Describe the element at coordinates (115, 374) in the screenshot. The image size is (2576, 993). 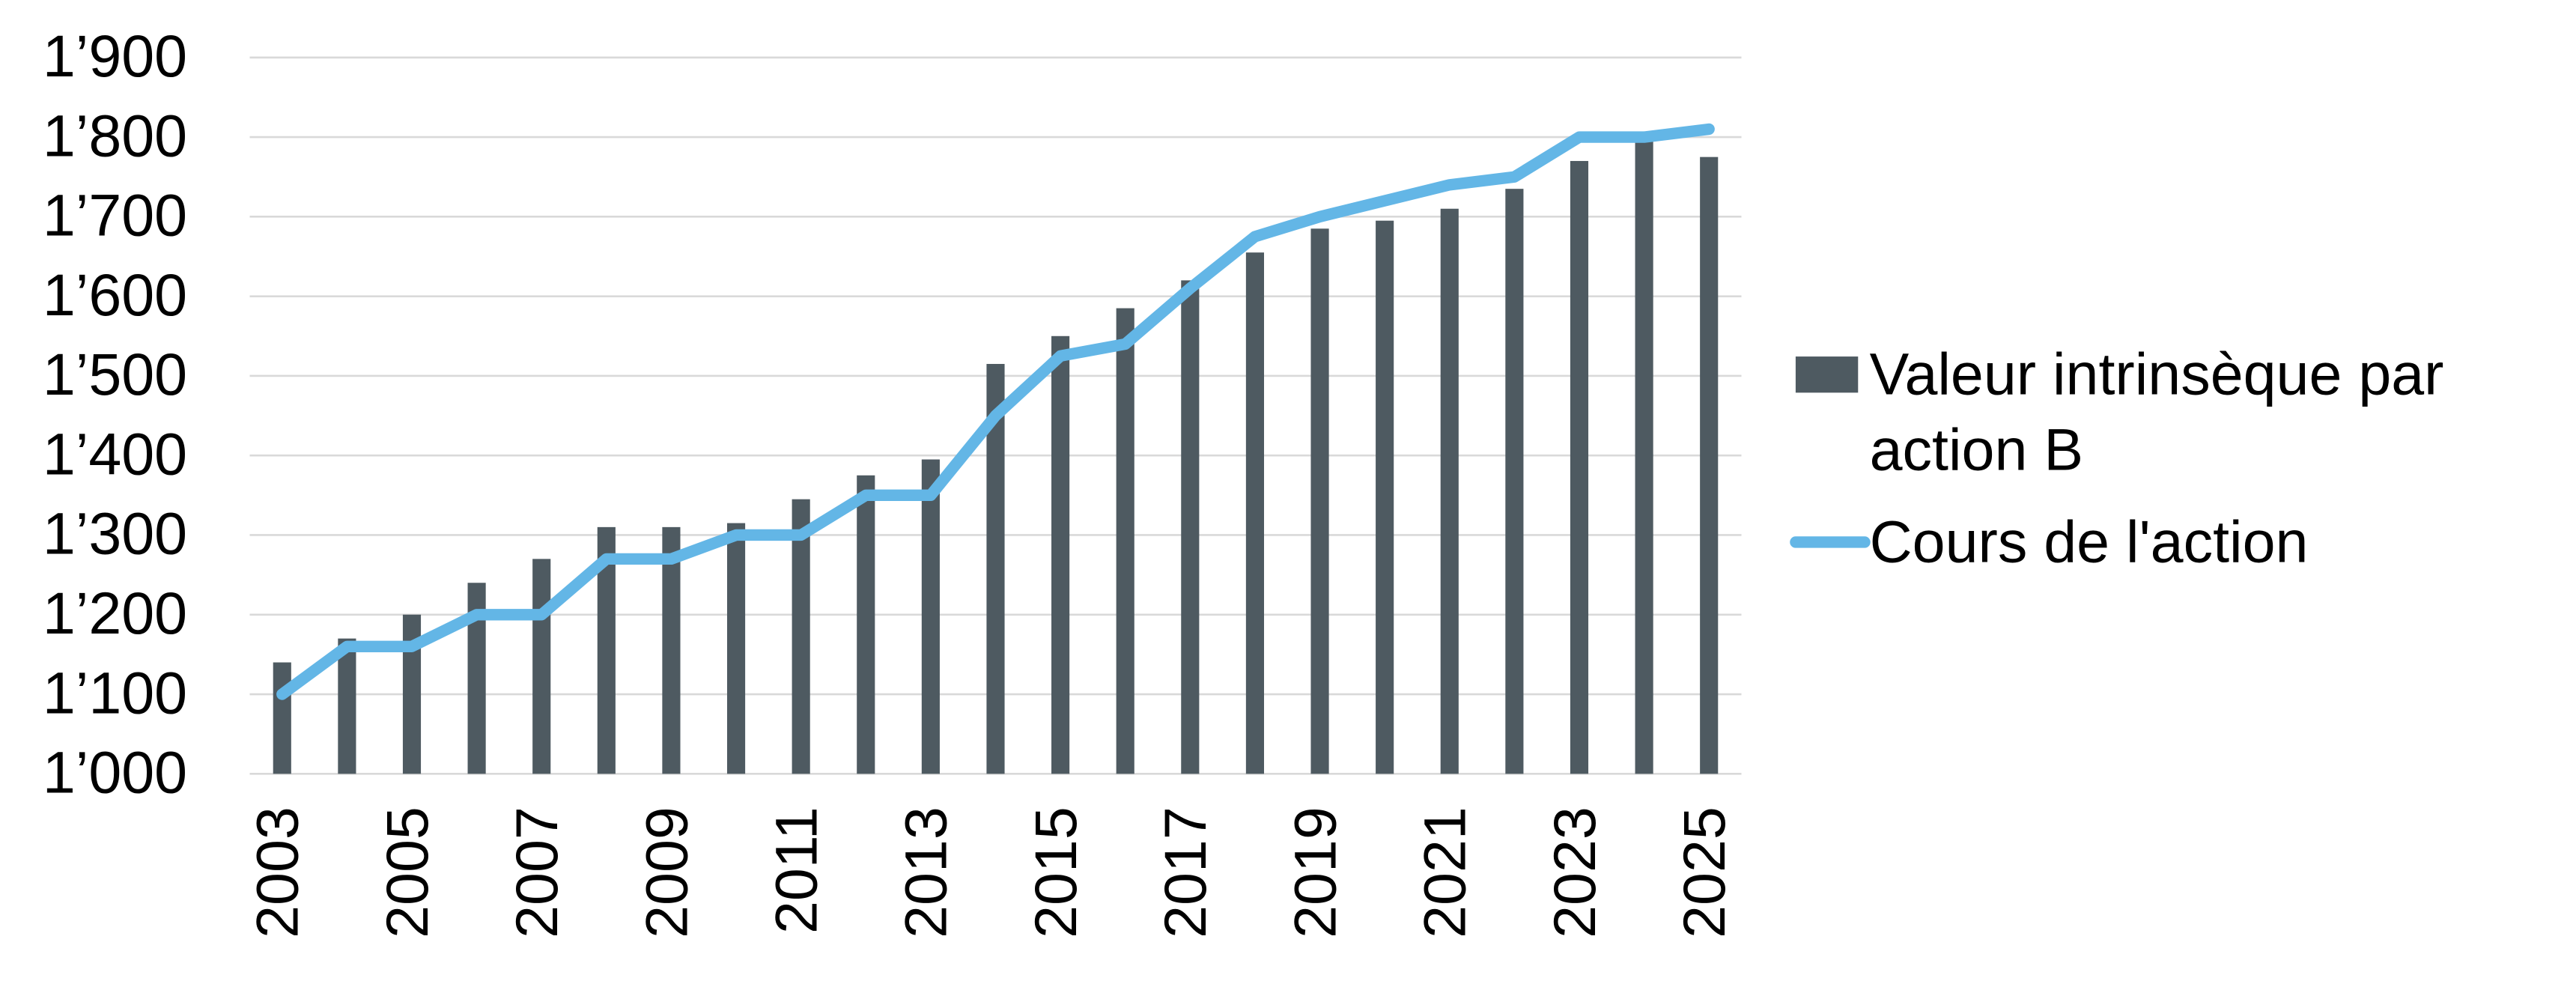
I see `y-tick-label: 1’500` at that location.